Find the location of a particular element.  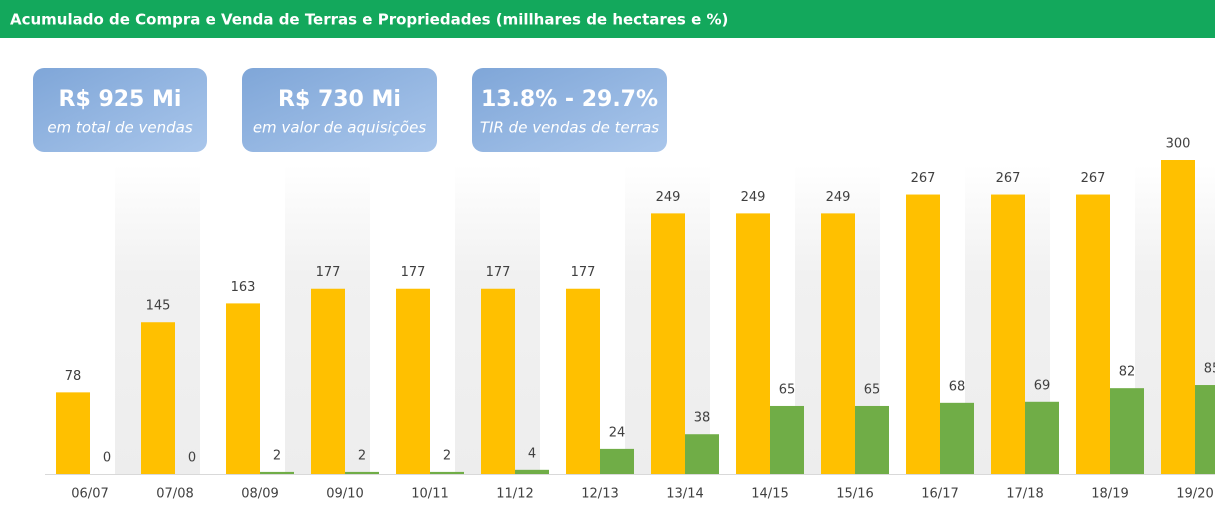

data-label: 78 is located at coordinates (73, 376).